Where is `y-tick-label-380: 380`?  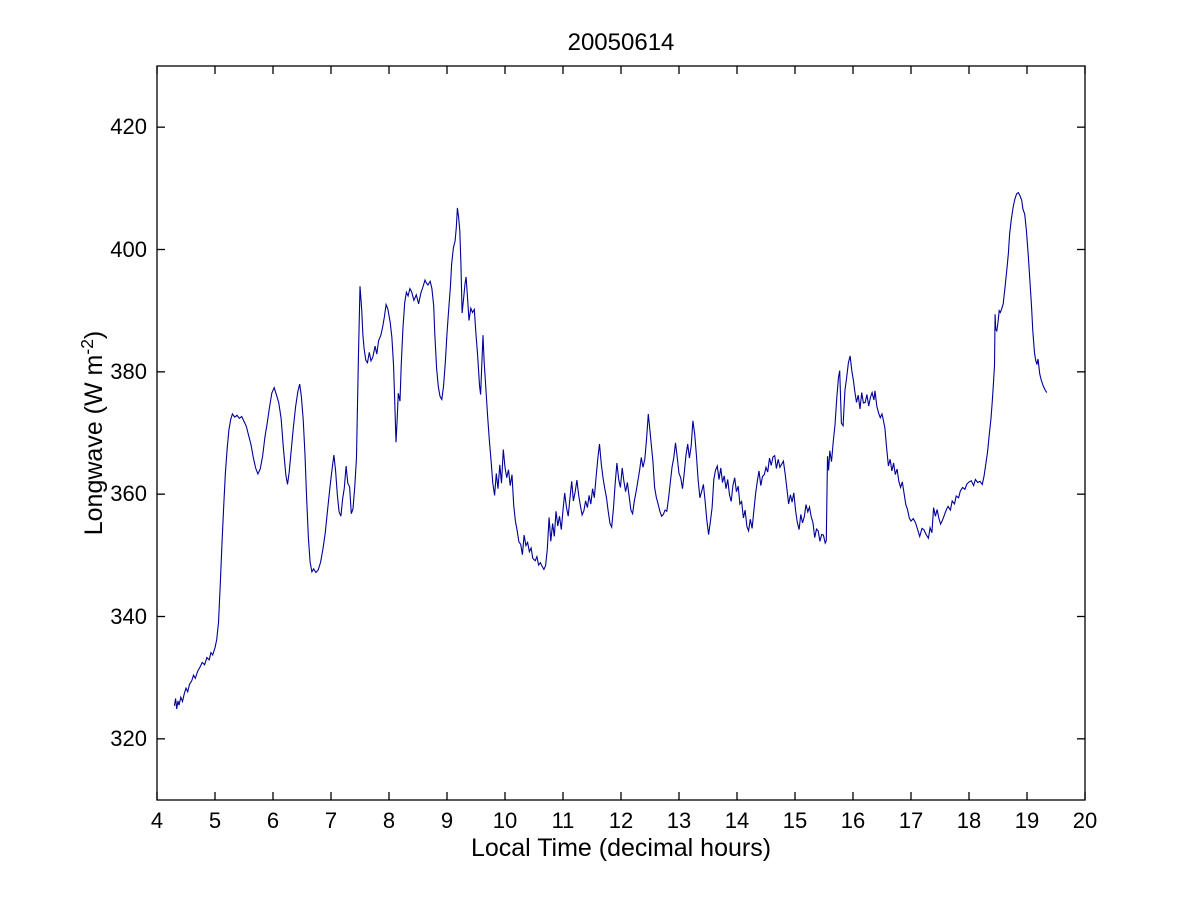 y-tick-label-380: 380 is located at coordinates (128, 371).